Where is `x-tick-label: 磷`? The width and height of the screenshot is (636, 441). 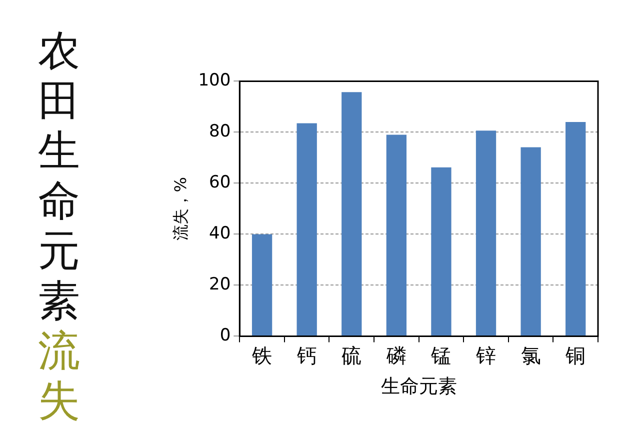
x-tick-label: 磷 is located at coordinates (395, 355).